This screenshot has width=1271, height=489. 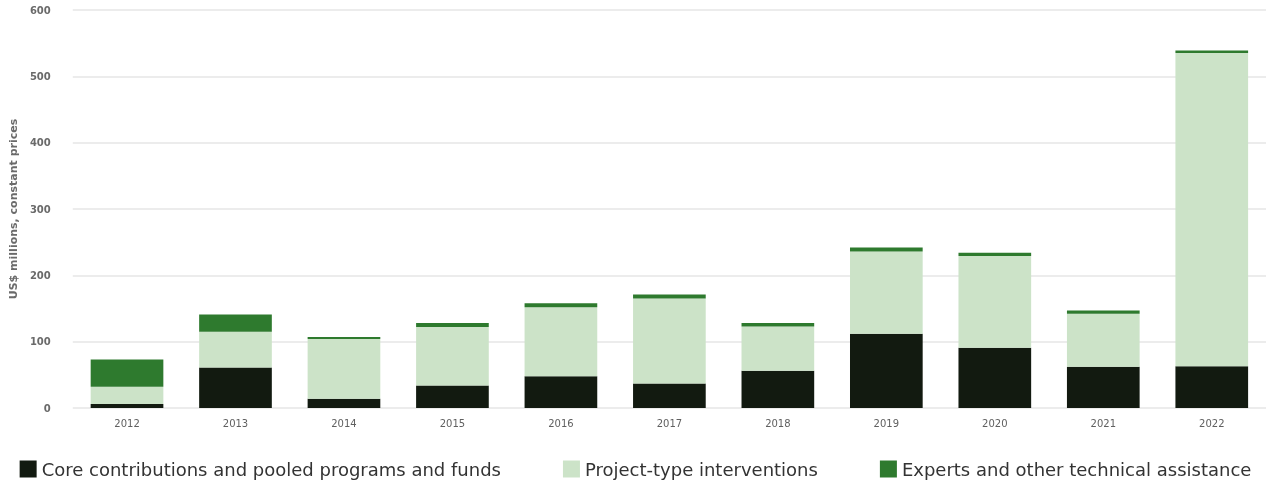 I want to click on y-axis-title: US$ millions, constant prices, so click(x=13, y=209).